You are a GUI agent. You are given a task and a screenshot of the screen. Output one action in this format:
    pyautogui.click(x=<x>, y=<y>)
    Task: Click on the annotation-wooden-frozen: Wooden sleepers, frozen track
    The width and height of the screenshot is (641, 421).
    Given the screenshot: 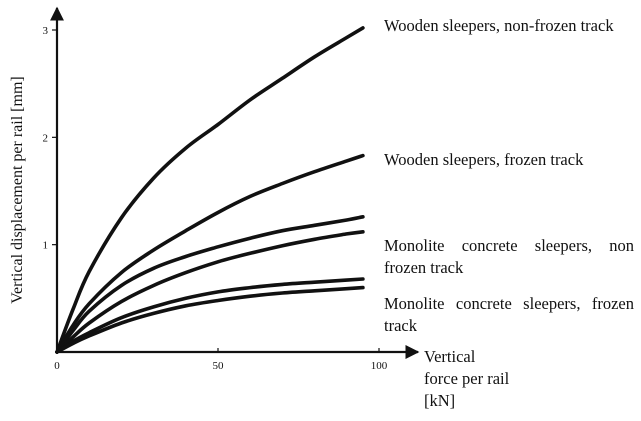 What is the action you would take?
    pyautogui.click(x=484, y=159)
    